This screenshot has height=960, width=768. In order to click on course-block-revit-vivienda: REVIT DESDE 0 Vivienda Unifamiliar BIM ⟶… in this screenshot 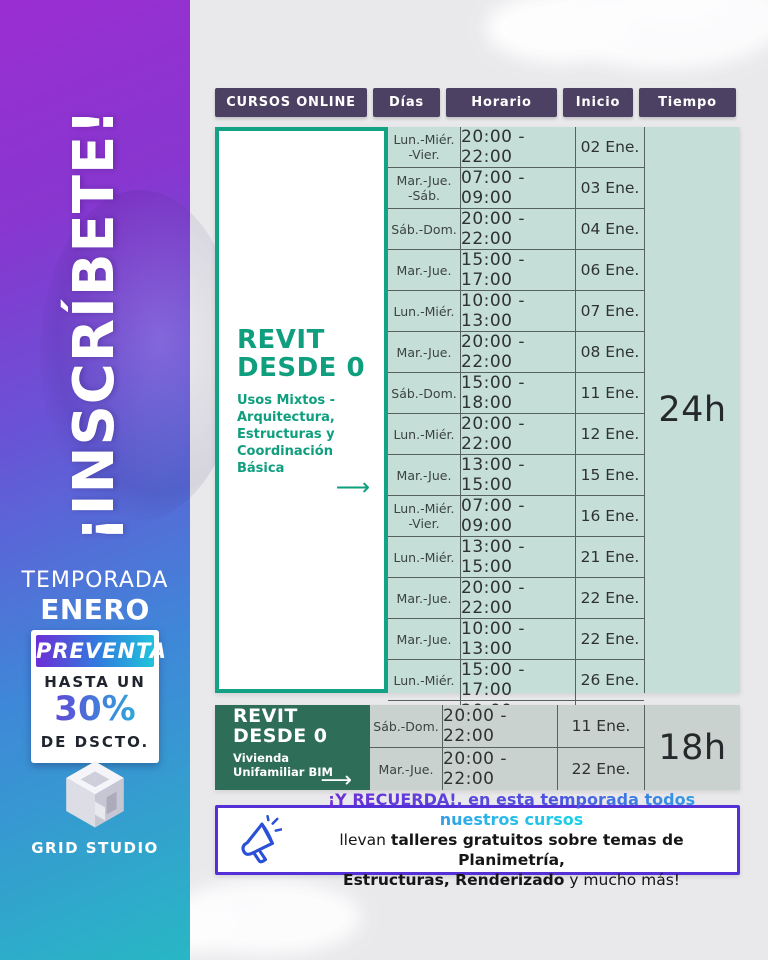, I will do `click(477, 749)`.